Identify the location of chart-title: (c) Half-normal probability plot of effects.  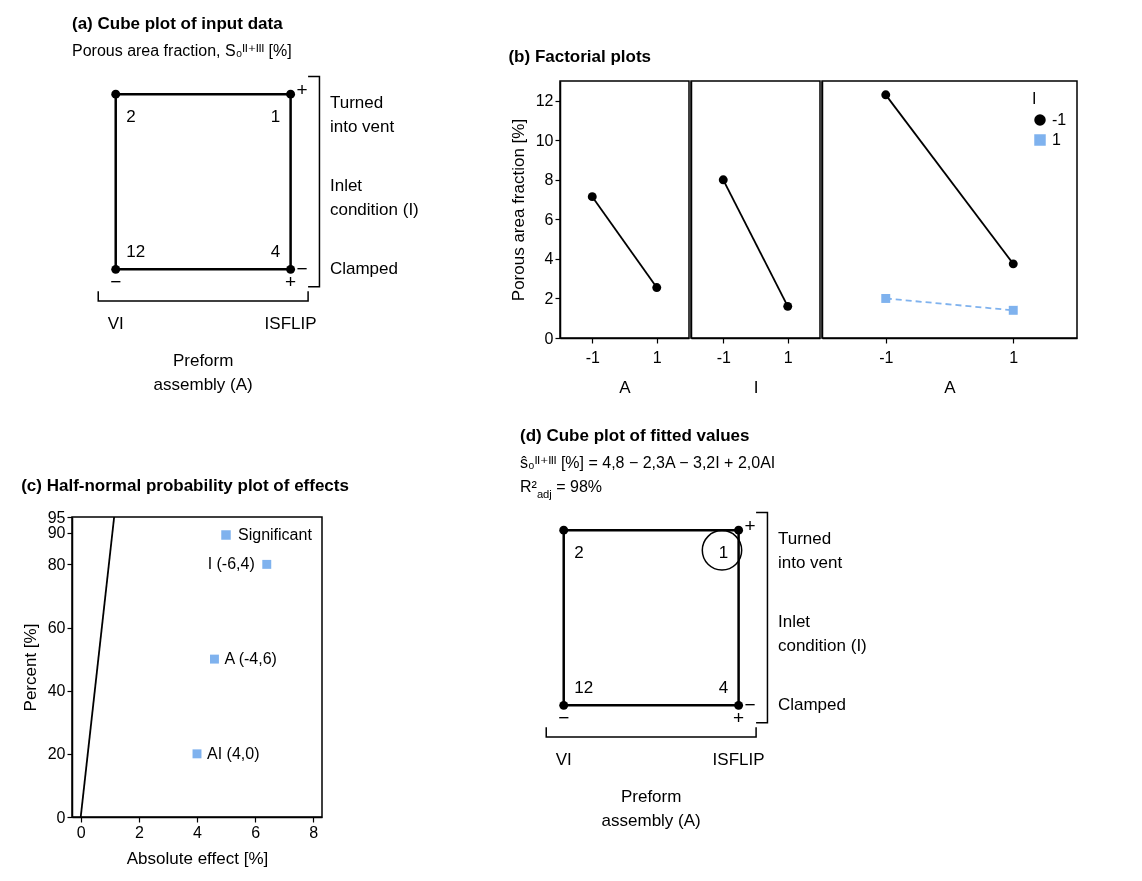
(185, 485).